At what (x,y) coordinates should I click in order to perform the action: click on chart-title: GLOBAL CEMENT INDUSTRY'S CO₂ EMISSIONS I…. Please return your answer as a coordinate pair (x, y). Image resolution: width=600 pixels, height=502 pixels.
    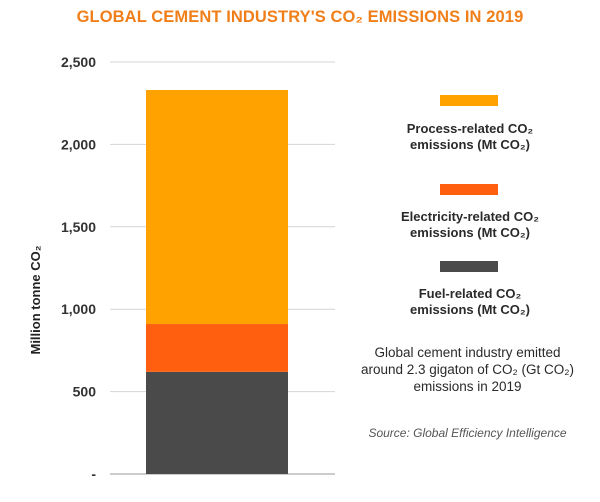
    Looking at the image, I should click on (300, 17).